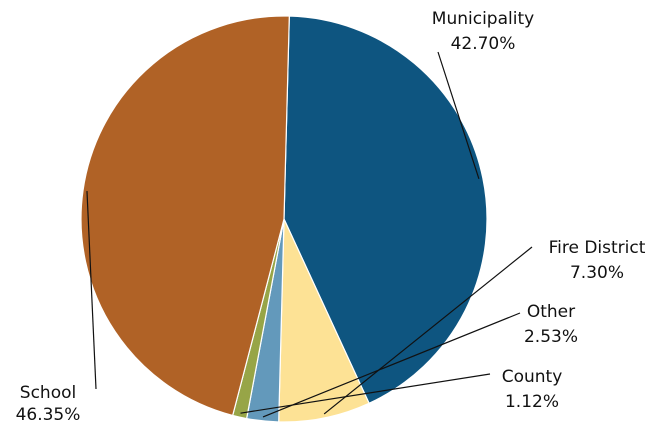  Describe the element at coordinates (391, 365) in the screenshot. I see `leader-line-other` at that location.